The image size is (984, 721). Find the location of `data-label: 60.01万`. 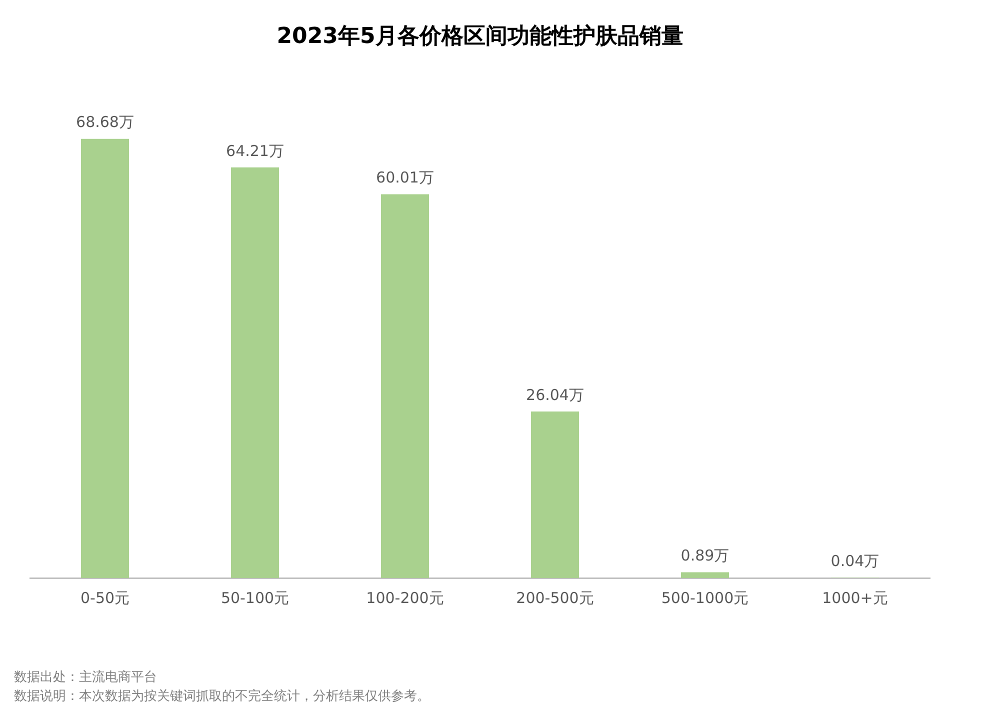

data-label: 60.01万 is located at coordinates (405, 177).